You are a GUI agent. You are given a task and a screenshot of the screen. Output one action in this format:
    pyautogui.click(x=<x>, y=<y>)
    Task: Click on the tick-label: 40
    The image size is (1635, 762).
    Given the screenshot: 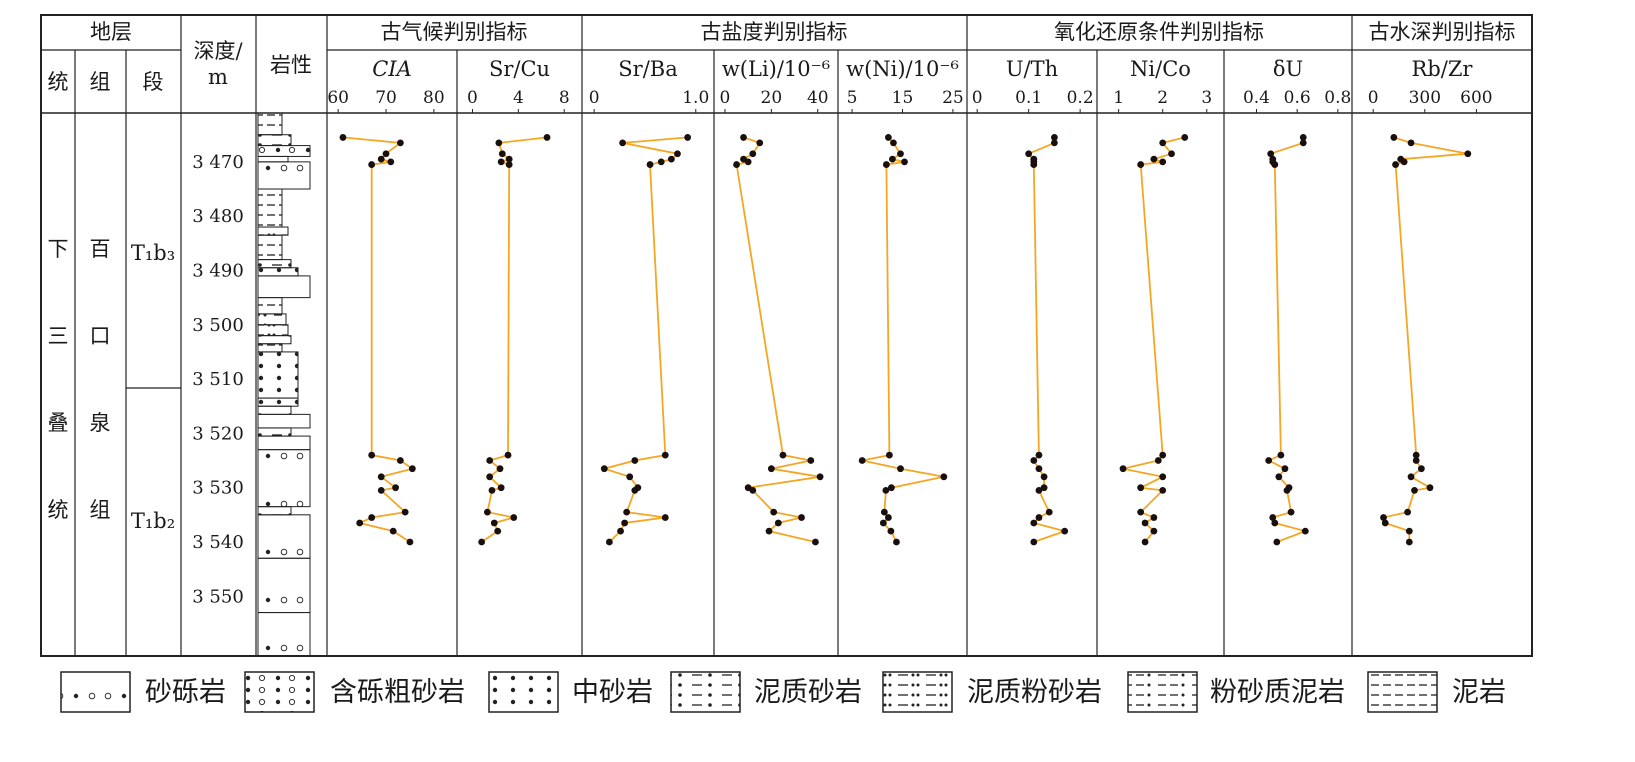 What is the action you would take?
    pyautogui.click(x=818, y=98)
    